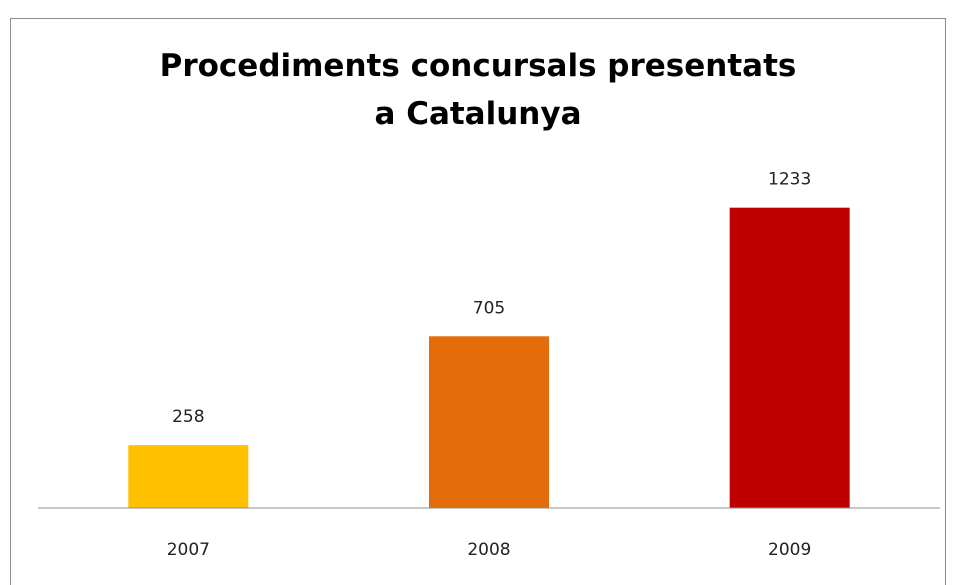  What do you see at coordinates (488, 550) in the screenshot?
I see `x-tick-label: 2008` at bounding box center [488, 550].